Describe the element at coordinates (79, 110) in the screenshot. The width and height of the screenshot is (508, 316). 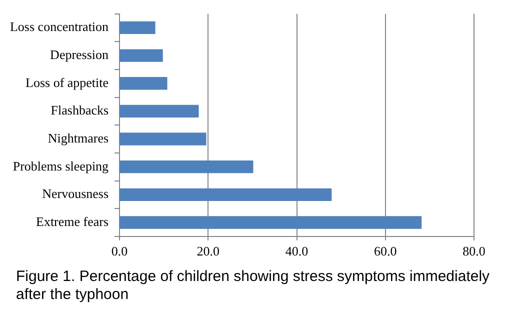
I see `y-tick-label: Flashbacks` at that location.